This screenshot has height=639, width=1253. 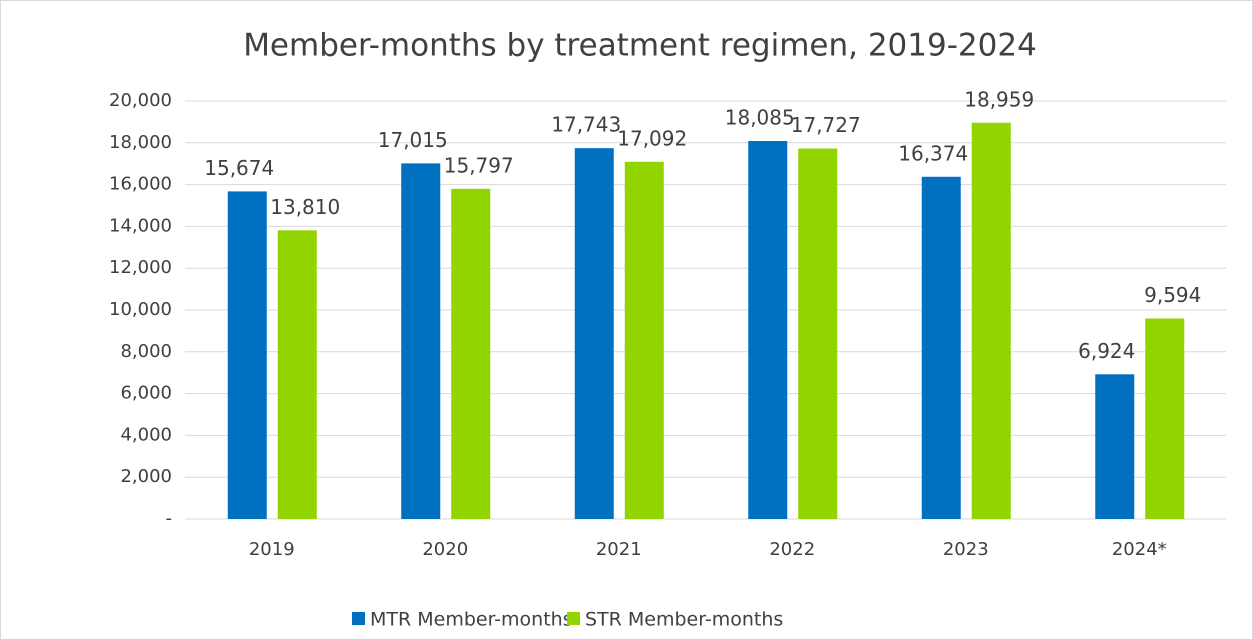 What do you see at coordinates (146, 351) in the screenshot?
I see `y-tick-label: 8,000` at bounding box center [146, 351].